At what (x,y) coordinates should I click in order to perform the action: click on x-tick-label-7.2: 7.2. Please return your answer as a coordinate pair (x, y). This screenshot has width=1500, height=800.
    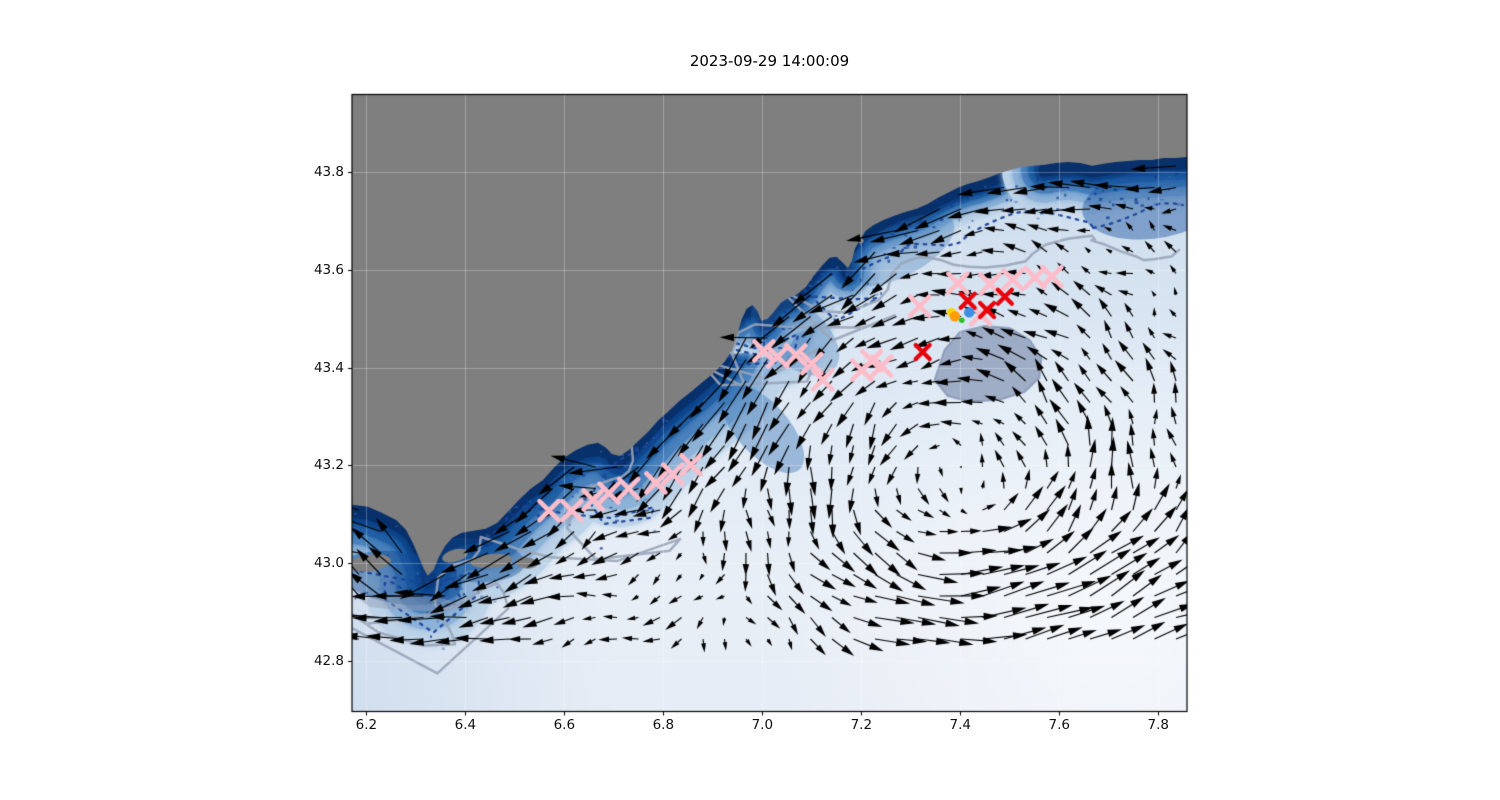
    Looking at the image, I should click on (861, 725).